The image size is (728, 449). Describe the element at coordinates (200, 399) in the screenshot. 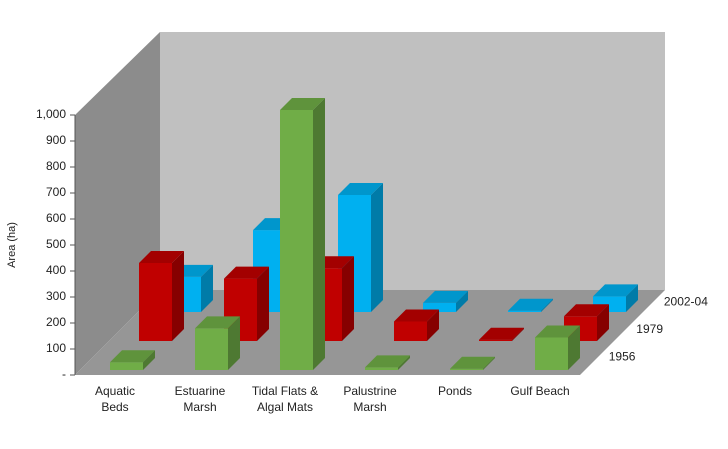

I see `x-tick-label: Estuarine Marsh` at that location.